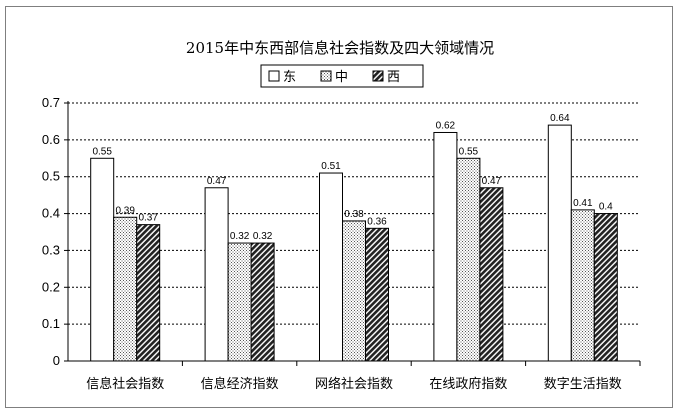 This screenshot has height=414, width=681. I want to click on data-label: 0.4, so click(606, 207).